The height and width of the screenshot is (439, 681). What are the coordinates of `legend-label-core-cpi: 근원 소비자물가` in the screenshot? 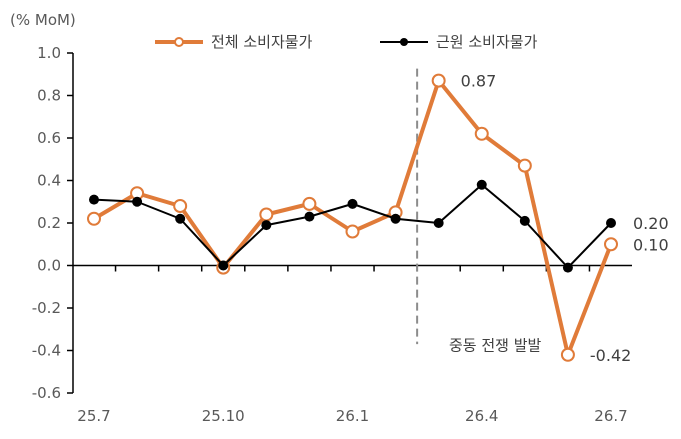 It's located at (487, 42).